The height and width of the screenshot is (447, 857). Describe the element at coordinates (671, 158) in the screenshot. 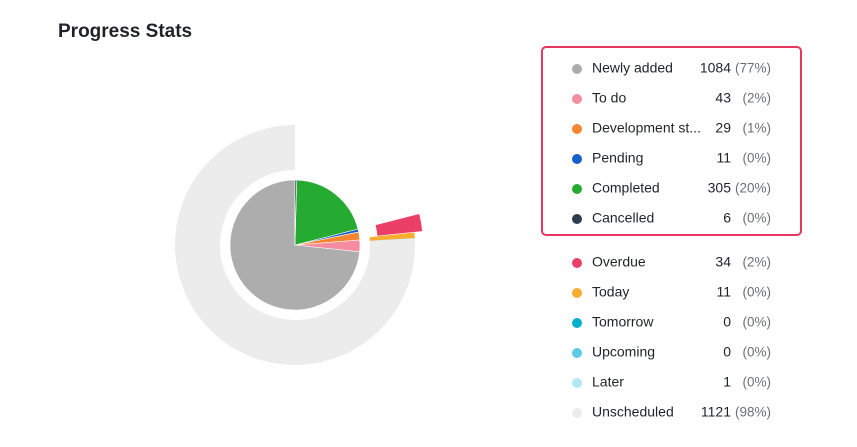

I see `legend-item: Pending 11 (0%)` at that location.